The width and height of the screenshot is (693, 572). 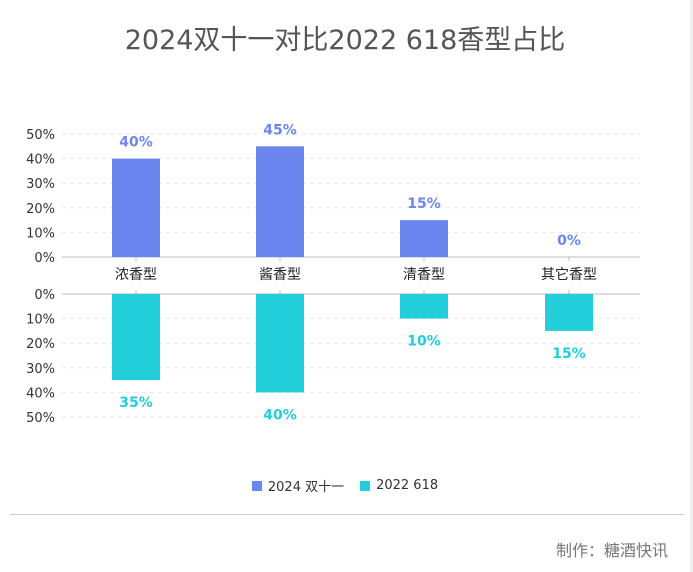 I want to click on y-tick-bottom: 10%, so click(x=40, y=320).